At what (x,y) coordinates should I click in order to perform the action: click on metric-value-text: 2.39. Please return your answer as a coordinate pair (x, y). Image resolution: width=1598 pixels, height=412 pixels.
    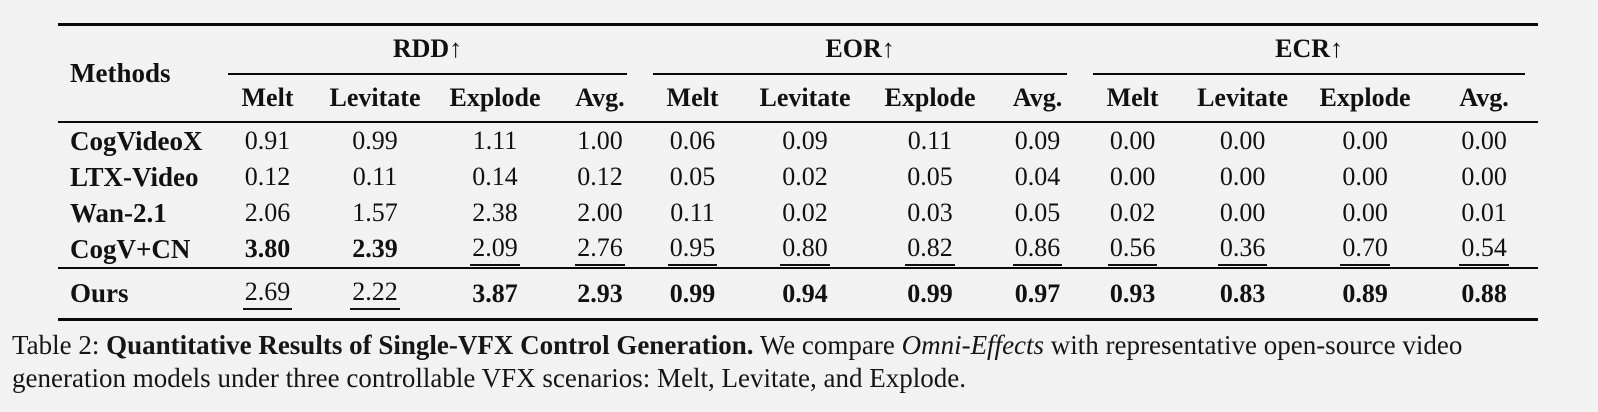
    Looking at the image, I should click on (375, 248).